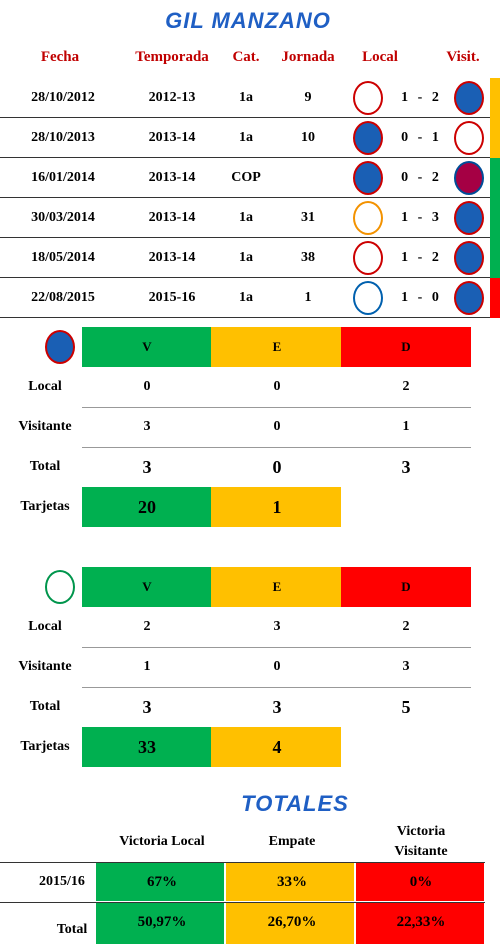 This screenshot has width=500, height=945. I want to click on cell: 33%, so click(292, 882).